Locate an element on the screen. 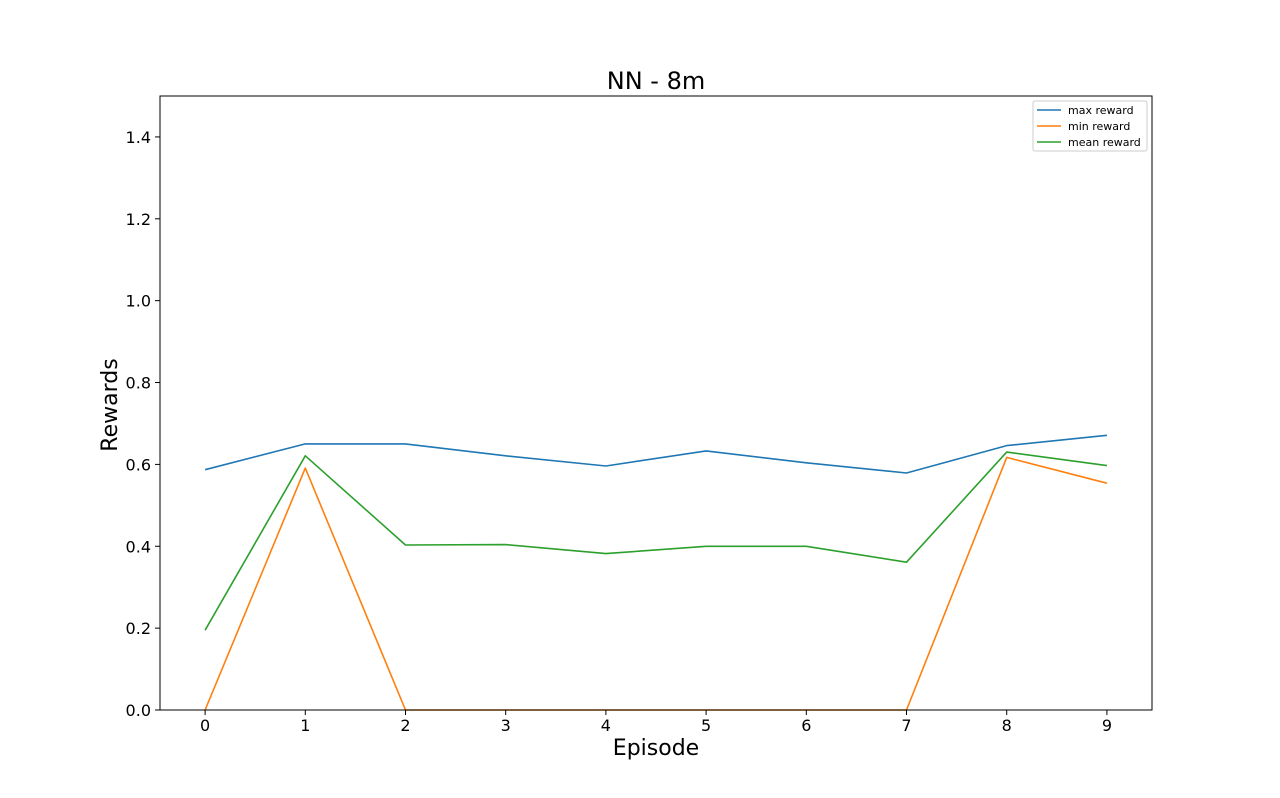 The height and width of the screenshot is (798, 1280). x-tick-label: 8 is located at coordinates (1007, 725).